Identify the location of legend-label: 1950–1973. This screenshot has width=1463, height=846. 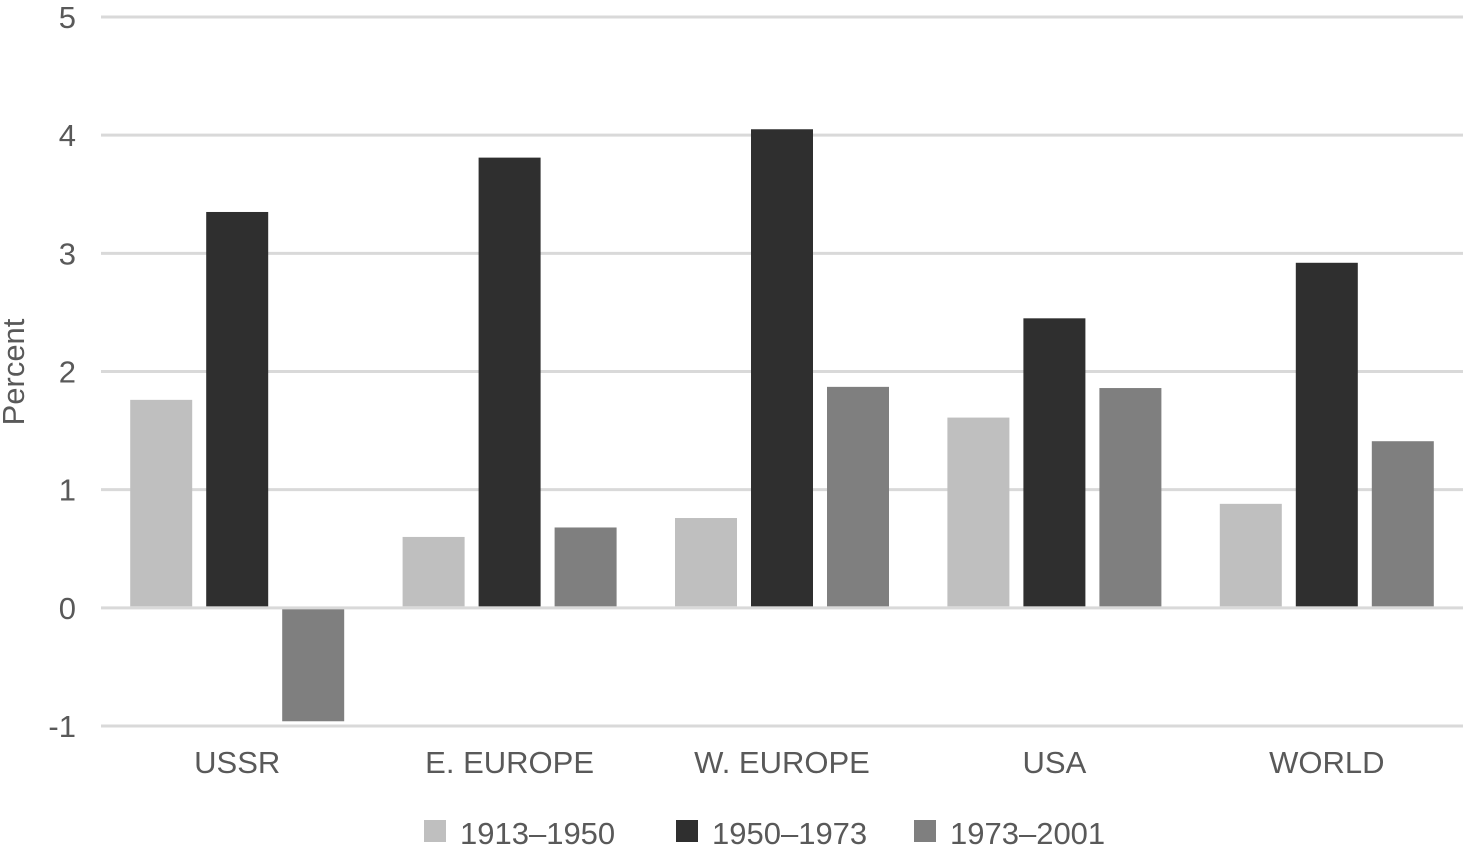
(789, 831).